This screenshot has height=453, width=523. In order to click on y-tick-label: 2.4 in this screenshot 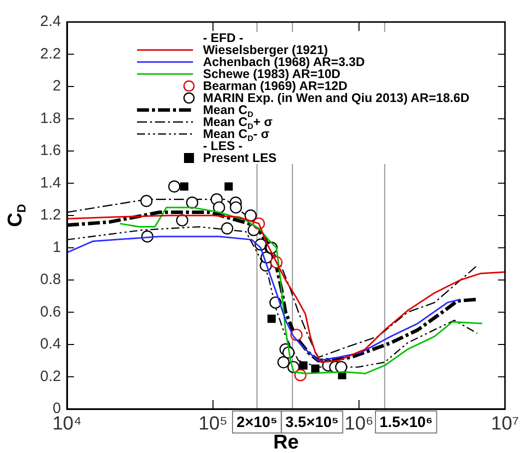, I will do `click(50, 21)`.